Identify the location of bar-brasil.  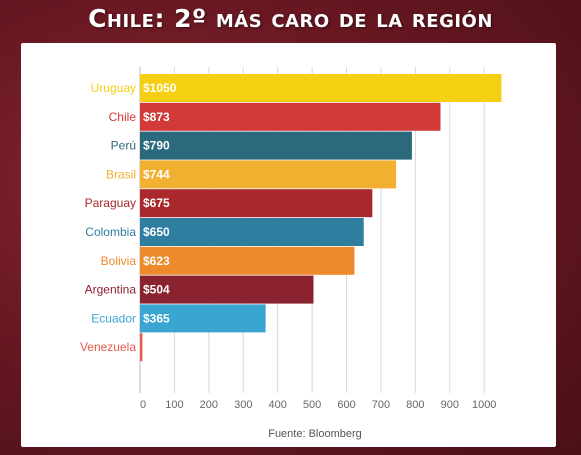
(268, 174).